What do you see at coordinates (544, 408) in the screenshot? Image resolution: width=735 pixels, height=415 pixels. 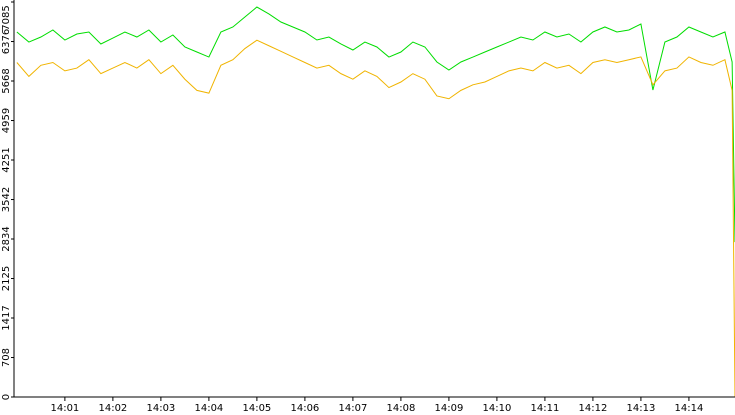 I see `x-tick-label: 14:11` at bounding box center [544, 408].